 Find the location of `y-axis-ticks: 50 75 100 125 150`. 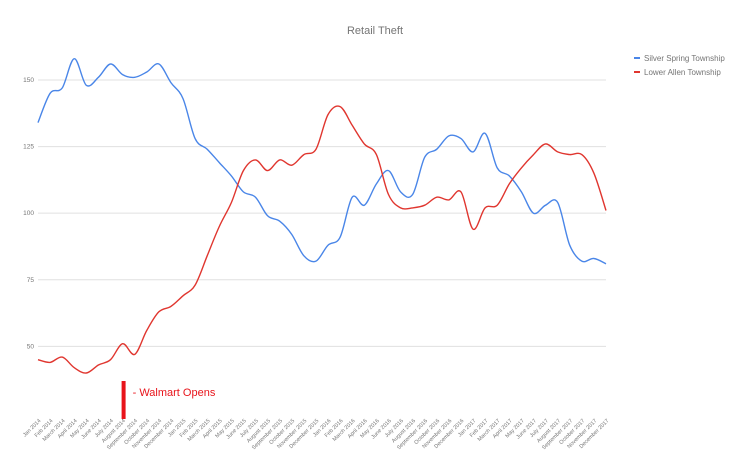

y-axis-ticks: 50 75 100 125 150 is located at coordinates (28, 213).